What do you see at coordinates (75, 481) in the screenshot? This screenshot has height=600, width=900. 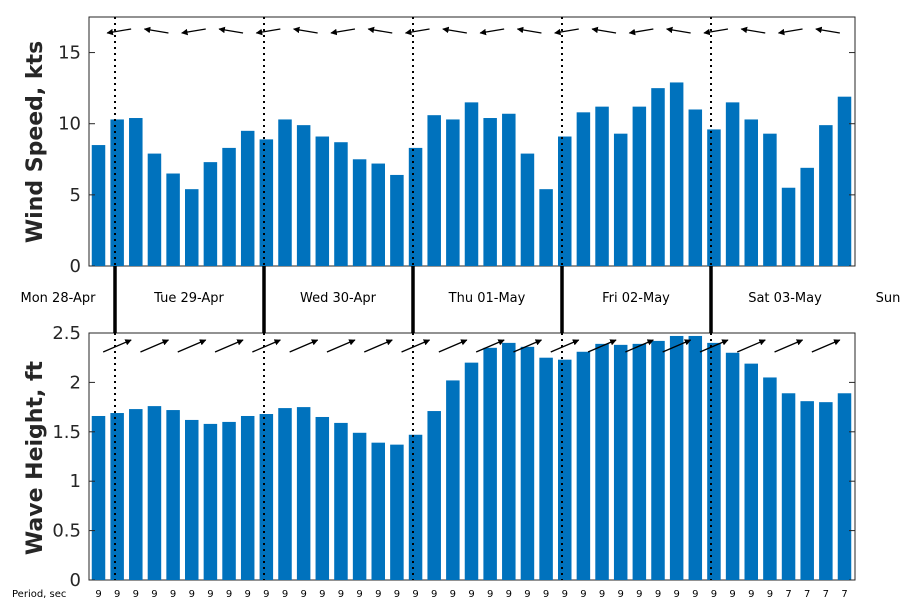 I see `wave-y-tick-label: 1` at bounding box center [75, 481].